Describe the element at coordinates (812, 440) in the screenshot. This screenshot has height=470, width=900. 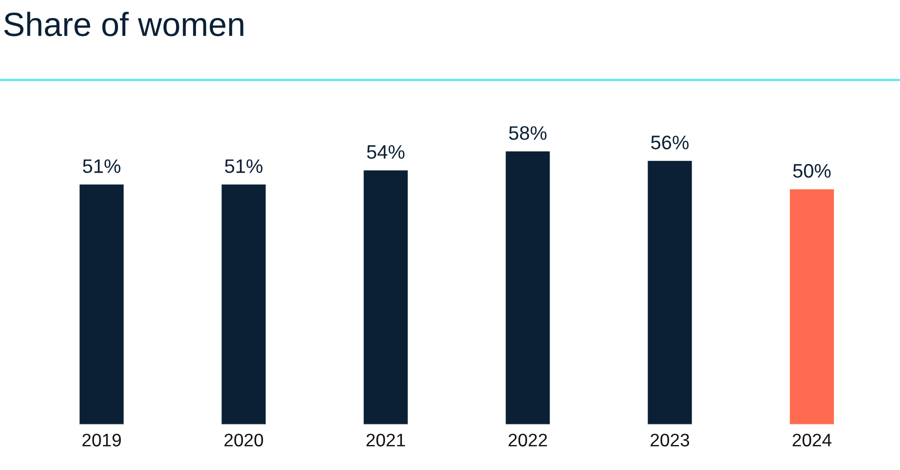
I see `x-tick-label: 2024` at that location.